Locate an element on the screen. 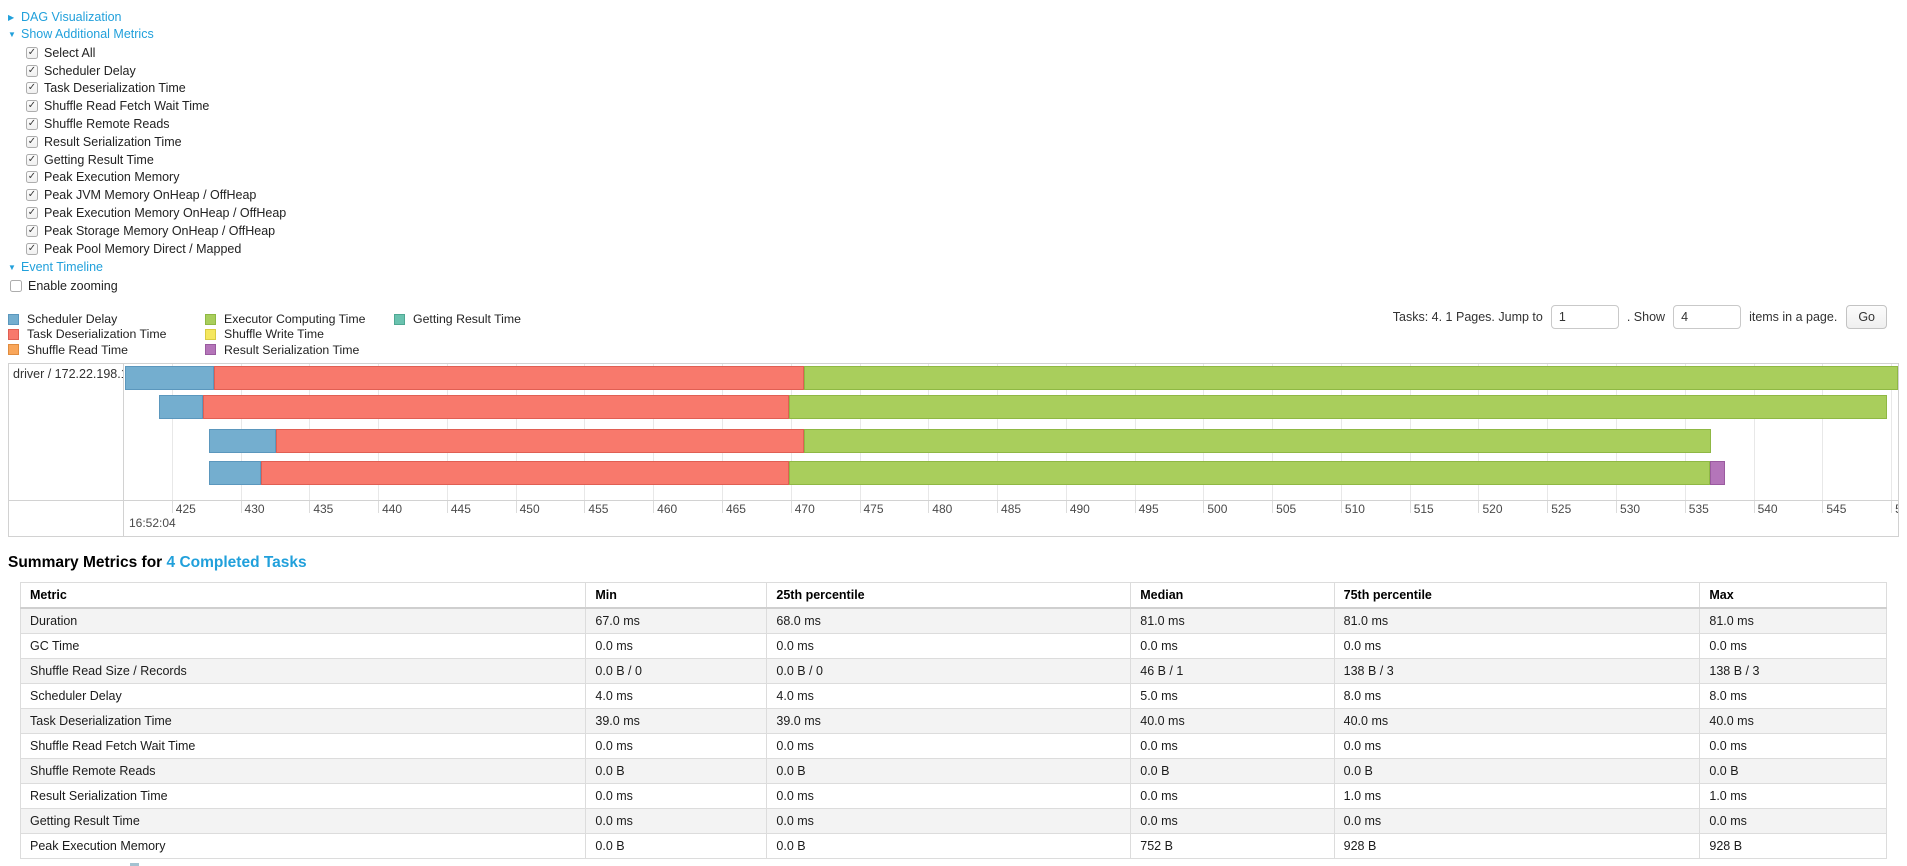 The image size is (1907, 866). metric-checkbox-shuffle-remote-reads: ✓ Shuffle Remote Reads is located at coordinates (962, 124).